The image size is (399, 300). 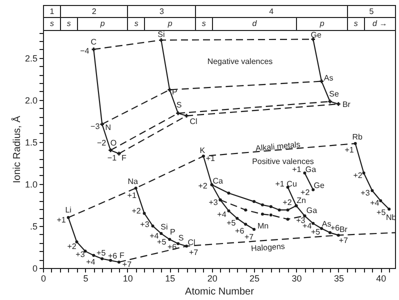 I want to click on annotation: O, so click(x=113, y=143).